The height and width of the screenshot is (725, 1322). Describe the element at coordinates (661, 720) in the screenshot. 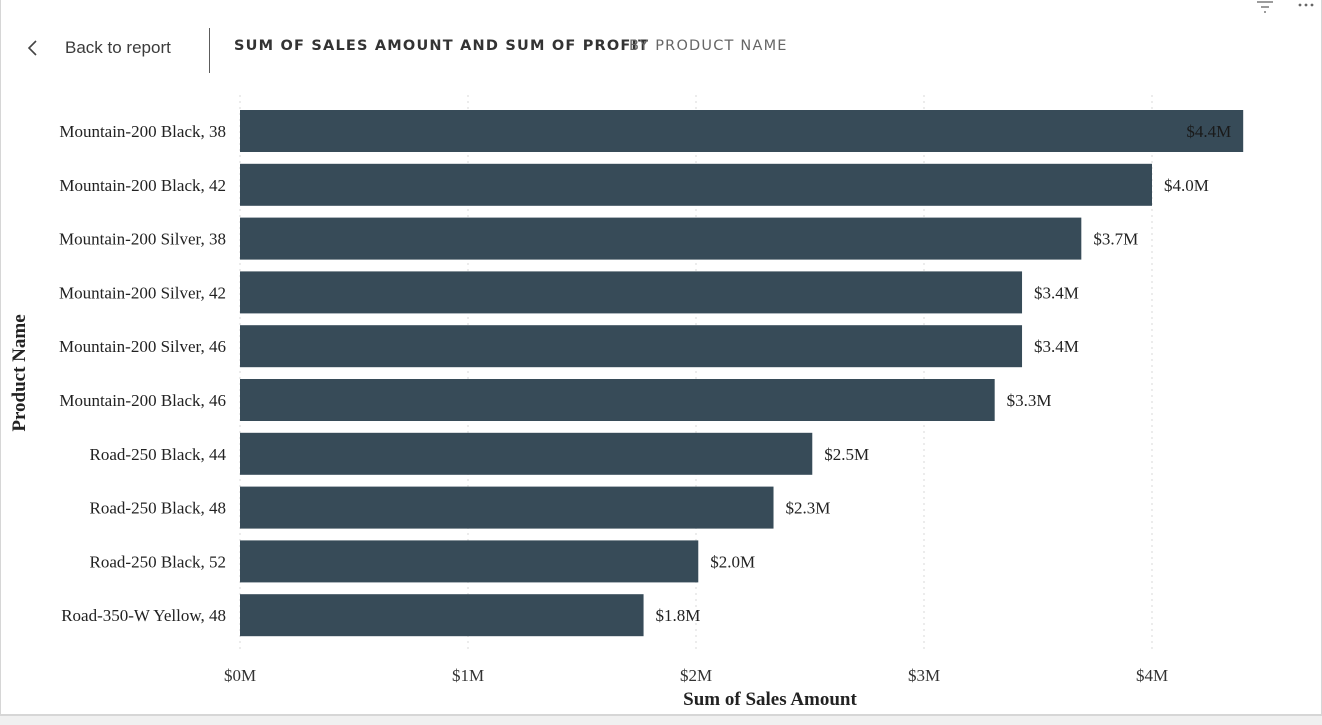

I see `bottom-bar` at that location.